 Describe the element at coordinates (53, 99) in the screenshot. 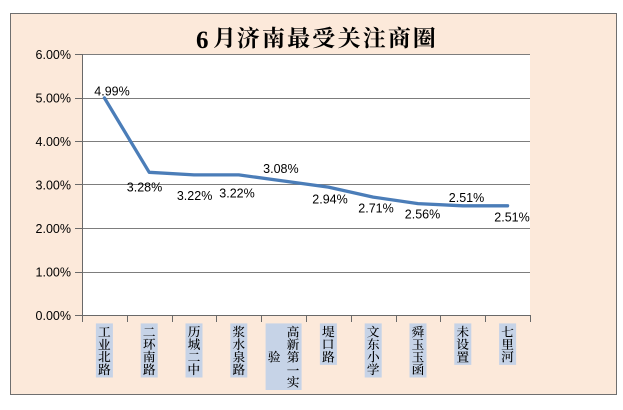

I see `svg-text: 5.00%` at that location.